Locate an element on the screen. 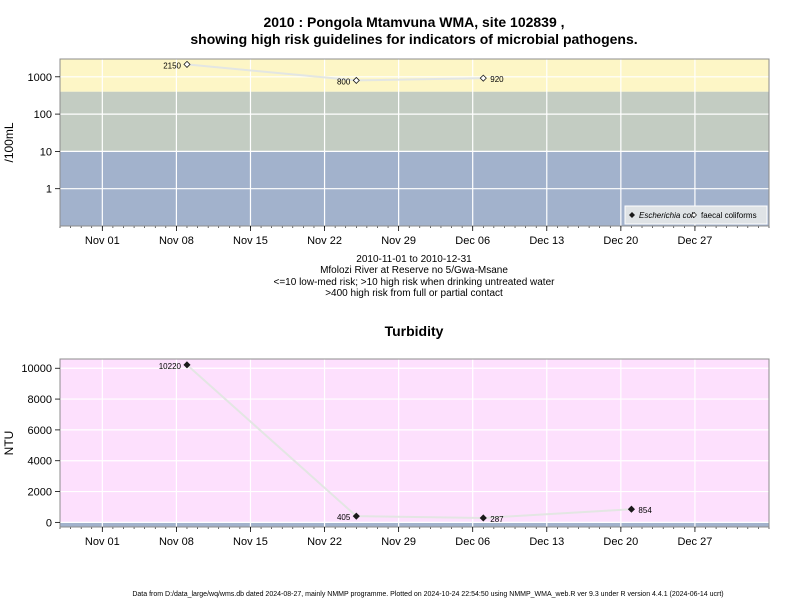 Image resolution: width=800 pixels, height=600 pixels. chart2-x-tick-label: Nov 15 is located at coordinates (250, 542).